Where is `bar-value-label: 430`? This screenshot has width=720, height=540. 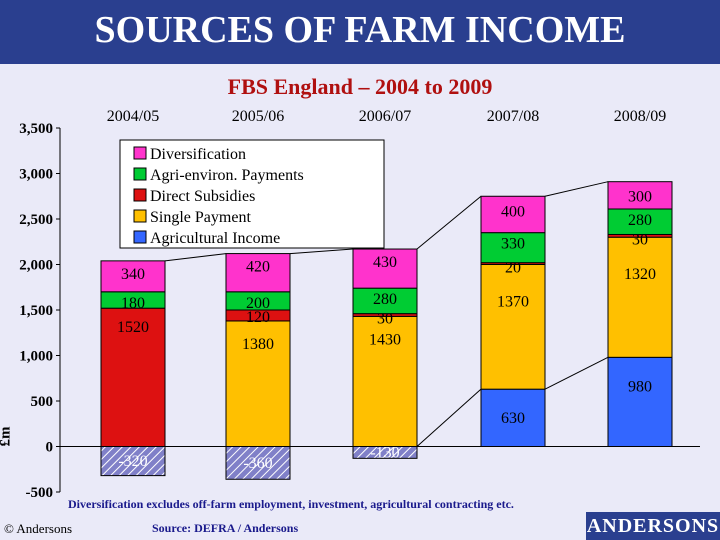
bar-value-label: 430 is located at coordinates (385, 262).